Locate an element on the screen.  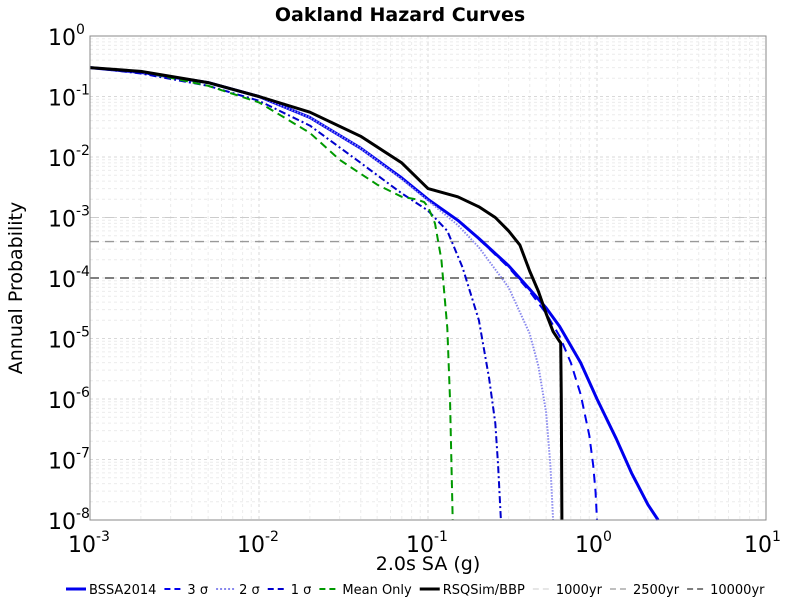
y-tick-label: 10⁻³ is located at coordinates (69, 218).